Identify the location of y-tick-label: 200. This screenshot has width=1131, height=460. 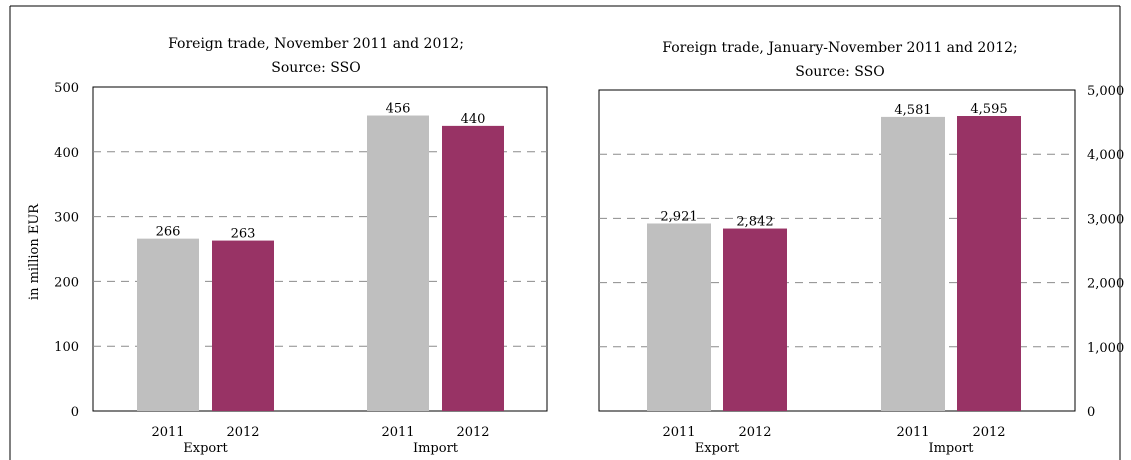
(66, 282).